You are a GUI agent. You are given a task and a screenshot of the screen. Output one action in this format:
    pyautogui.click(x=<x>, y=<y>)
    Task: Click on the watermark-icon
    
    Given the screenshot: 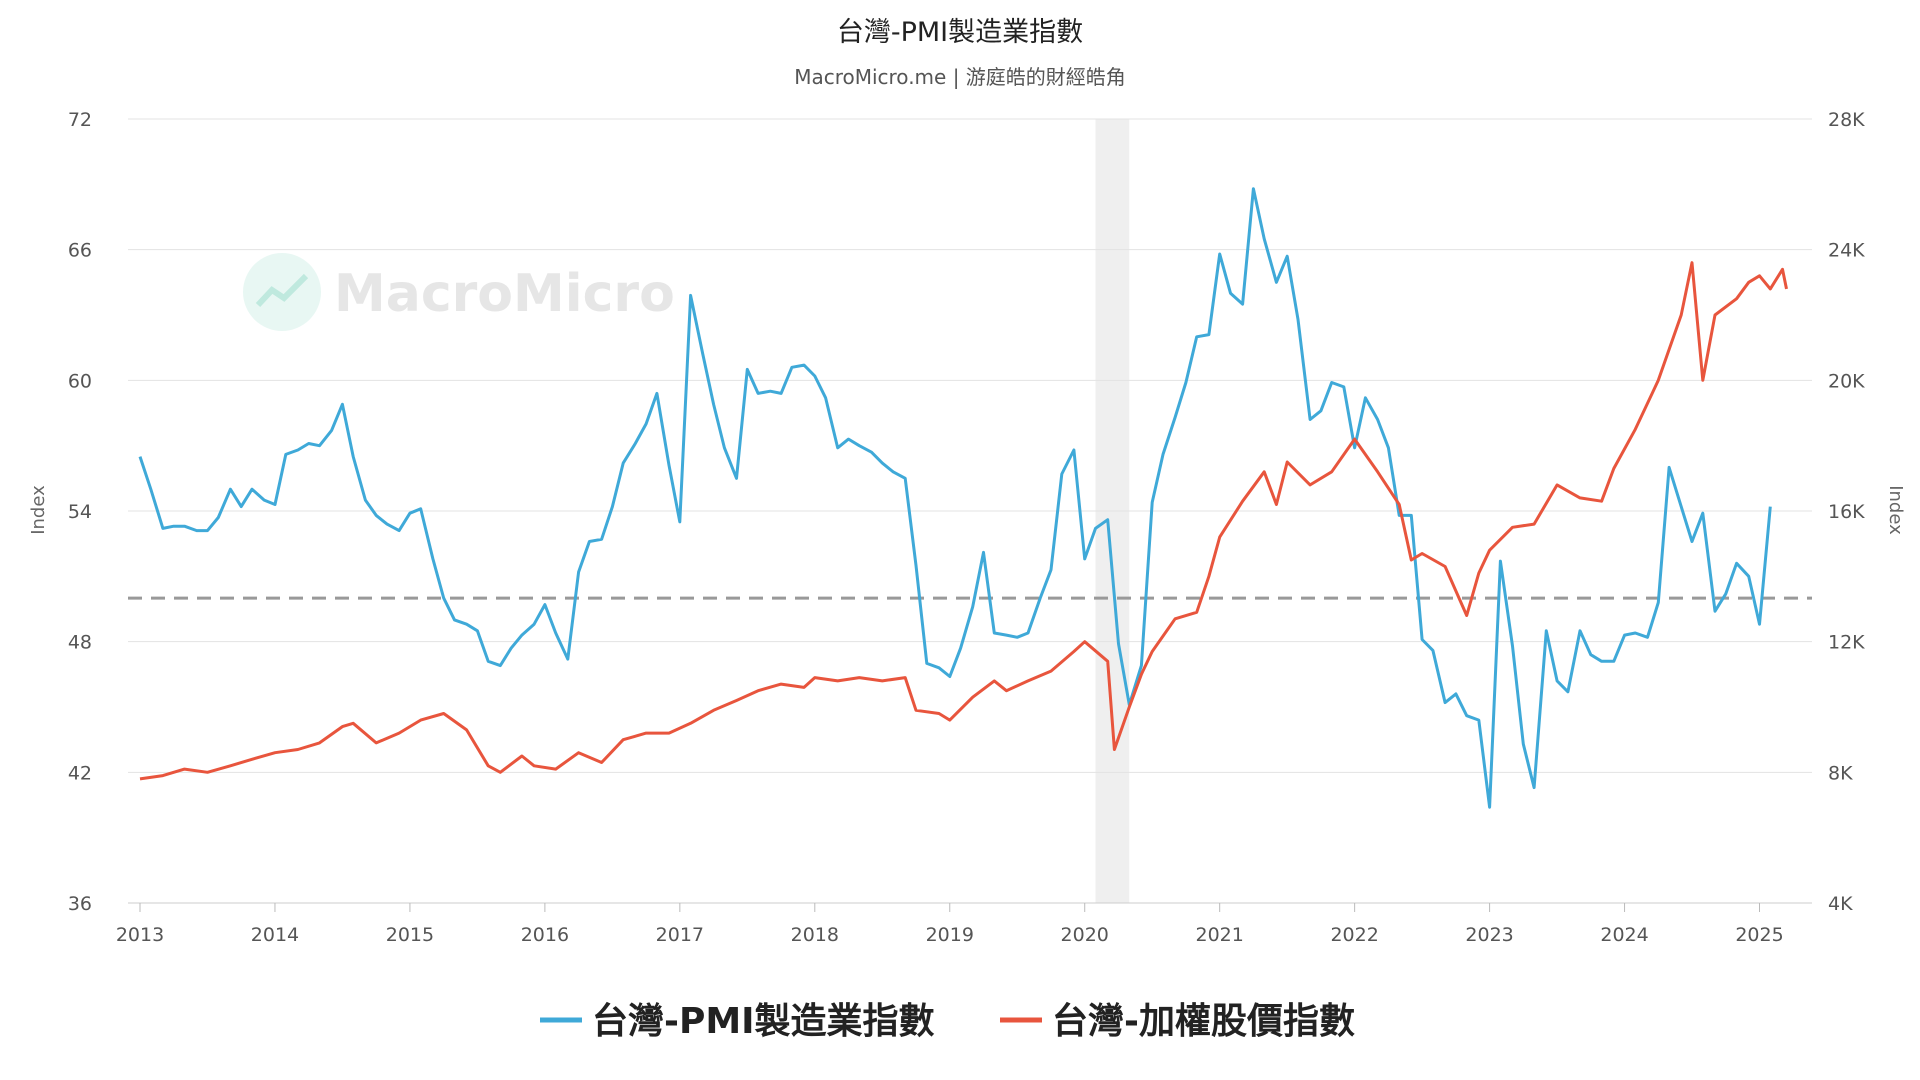 What is the action you would take?
    pyautogui.click(x=282, y=292)
    